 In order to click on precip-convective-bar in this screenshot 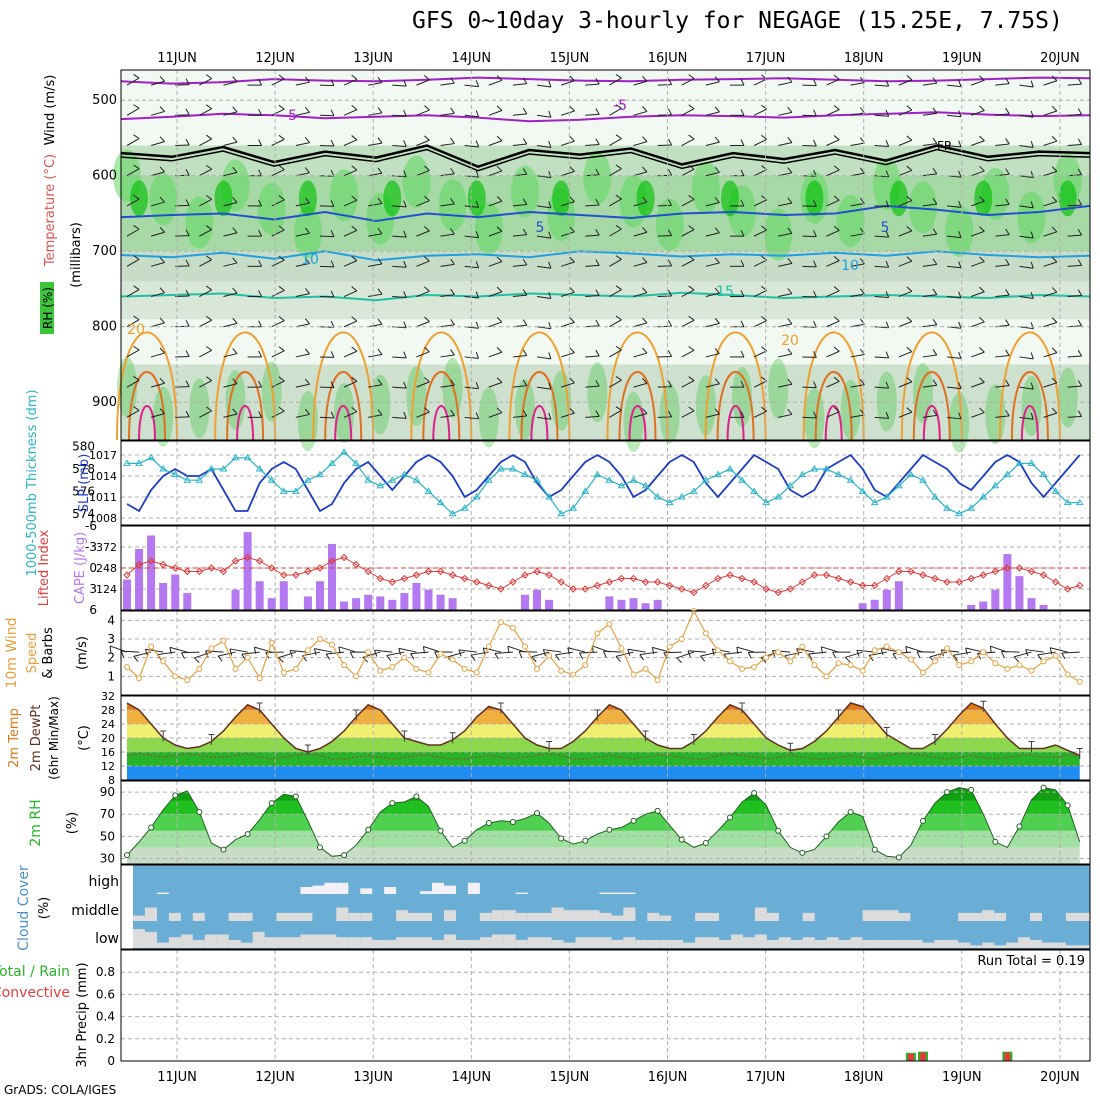, I will do `click(910, 1057)`.